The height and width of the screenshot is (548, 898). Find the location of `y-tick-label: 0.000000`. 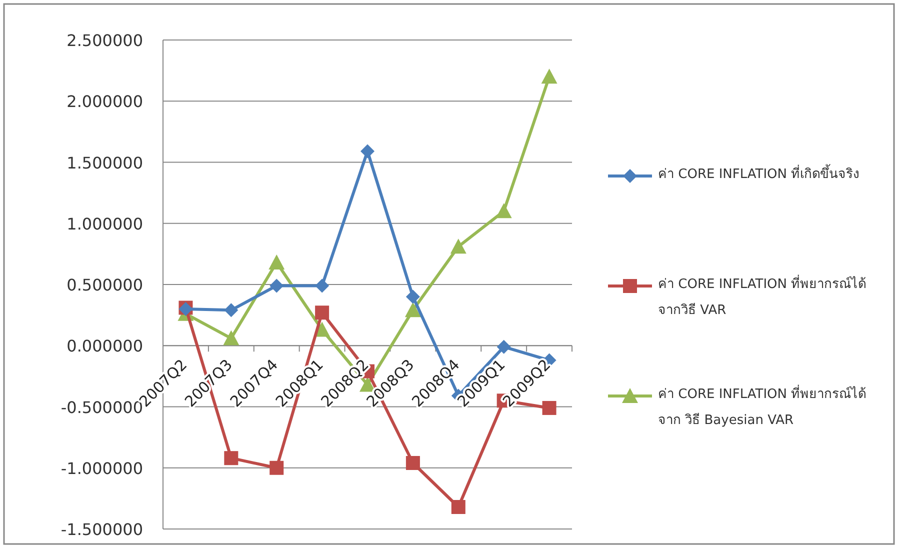

y-tick-label: 0.000000 is located at coordinates (104, 346).